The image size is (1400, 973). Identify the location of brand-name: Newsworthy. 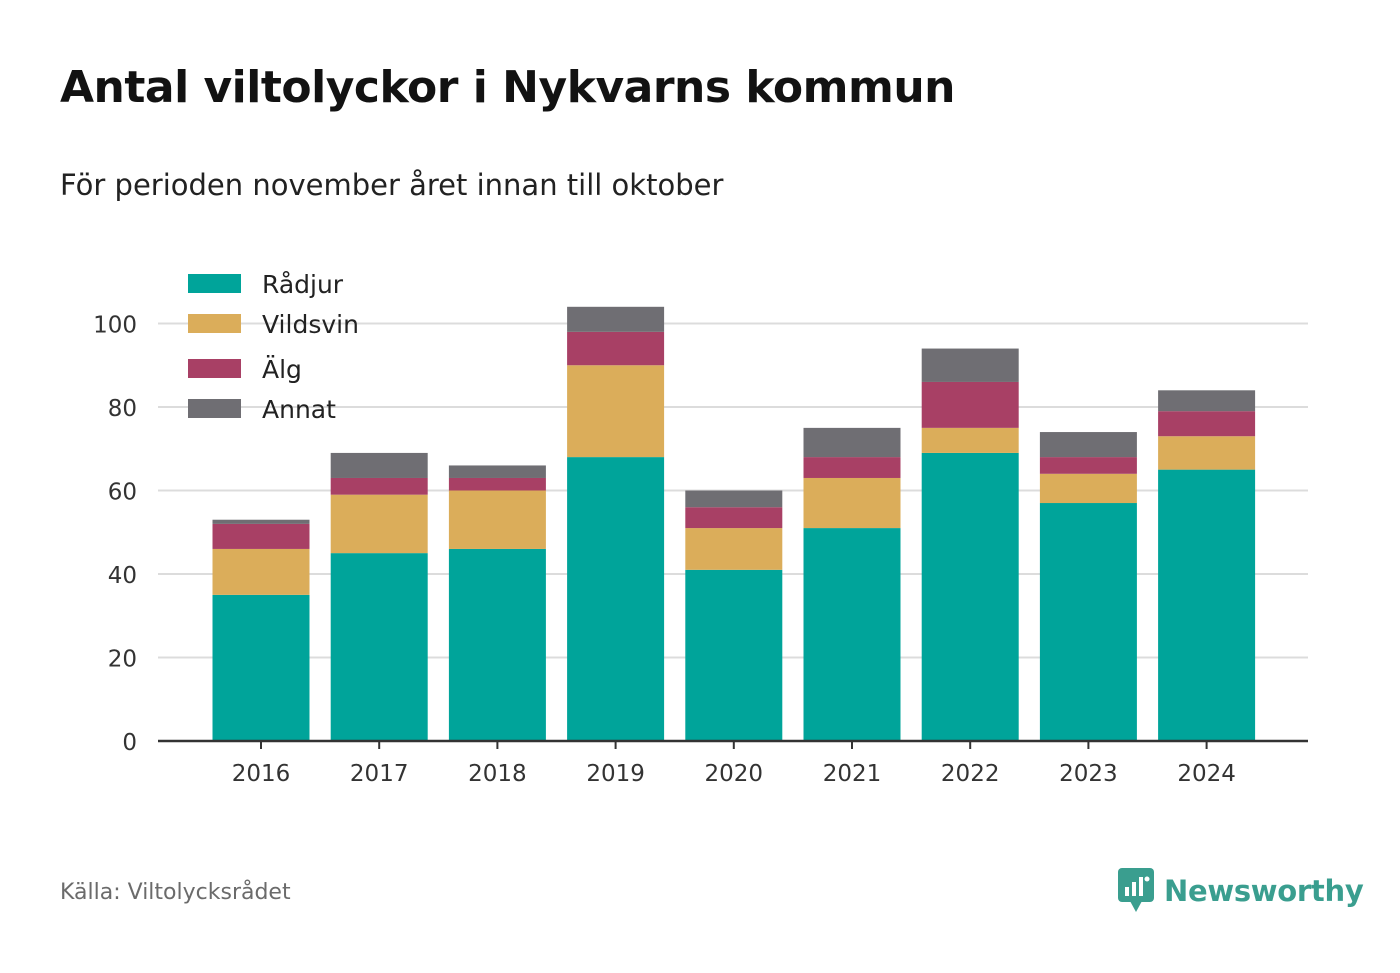
(1264, 891).